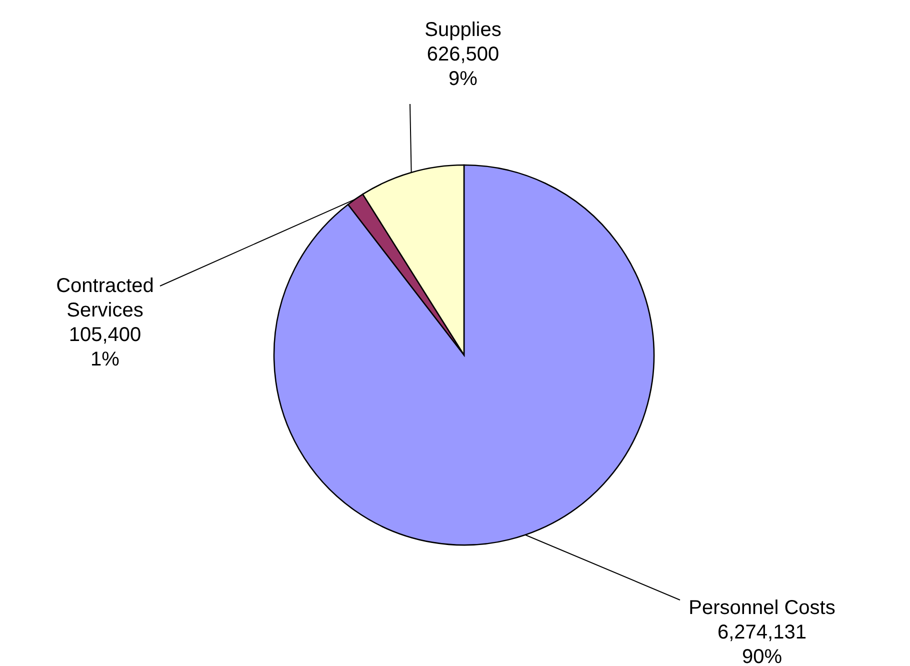 The height and width of the screenshot is (666, 910). I want to click on slice-label: Personnel Costs, so click(762, 608).